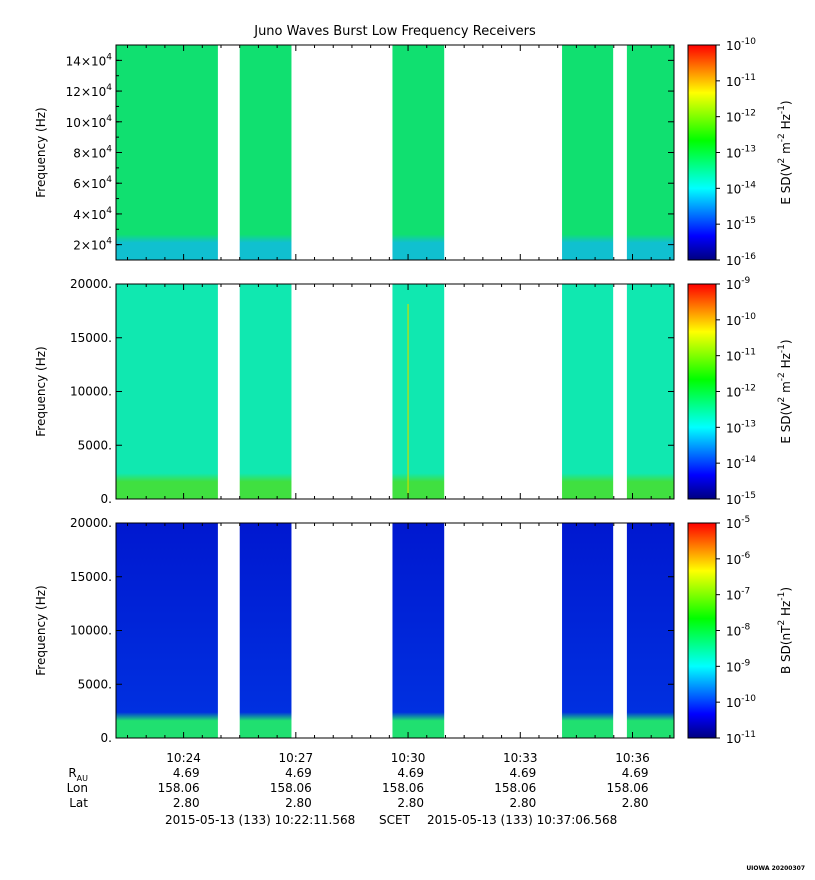  I want to click on x-tick-label: 10:30, so click(408, 758).